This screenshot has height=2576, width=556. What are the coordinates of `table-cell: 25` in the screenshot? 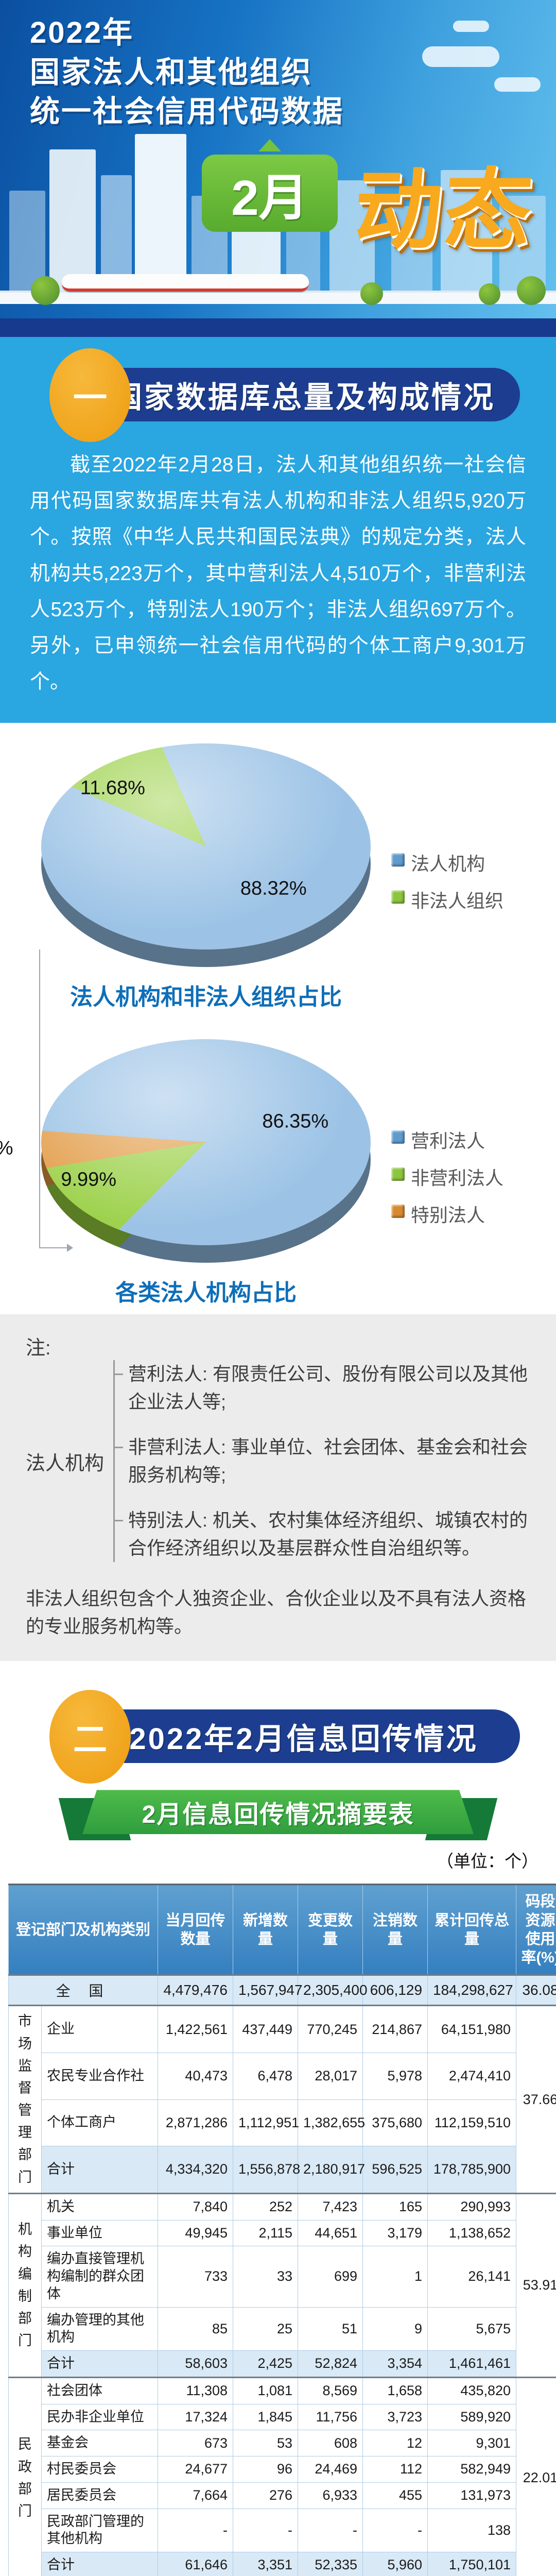 It's located at (266, 2329).